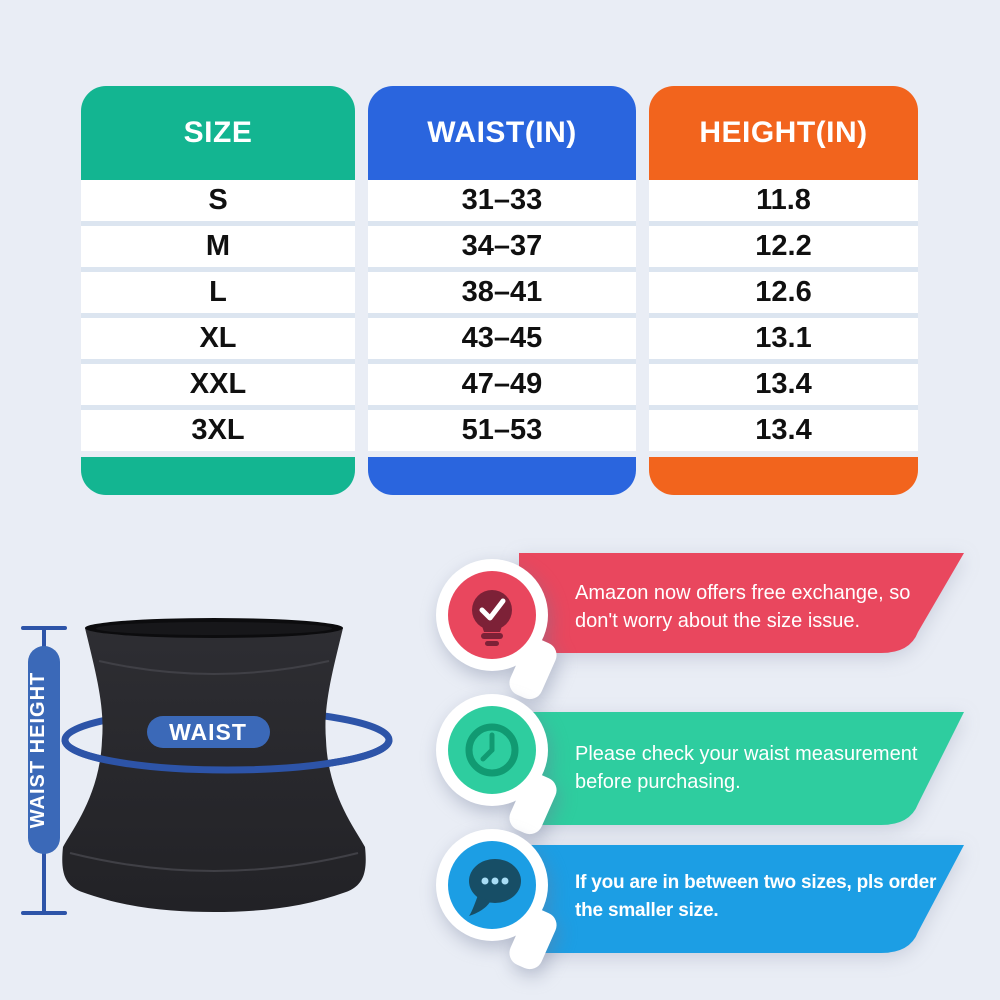  What do you see at coordinates (502, 249) in the screenshot?
I see `table-cell: 34–37` at bounding box center [502, 249].